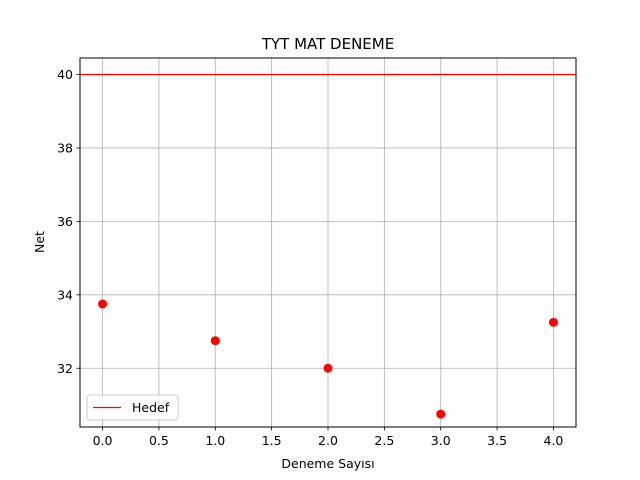 The image size is (640, 480). What do you see at coordinates (65, 147) in the screenshot?
I see `y-tick-label: 38` at bounding box center [65, 147].